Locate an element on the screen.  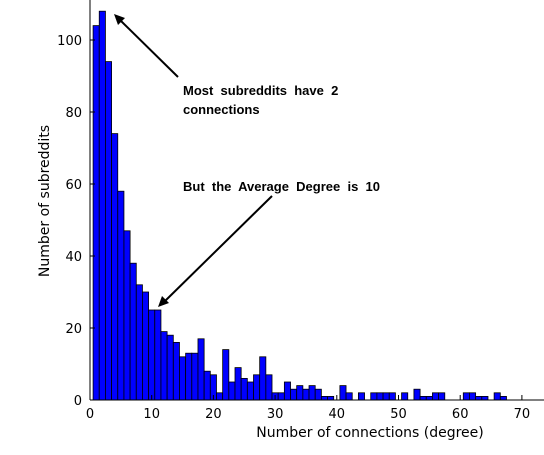
y-tick-label: 60 is located at coordinates (73, 185).